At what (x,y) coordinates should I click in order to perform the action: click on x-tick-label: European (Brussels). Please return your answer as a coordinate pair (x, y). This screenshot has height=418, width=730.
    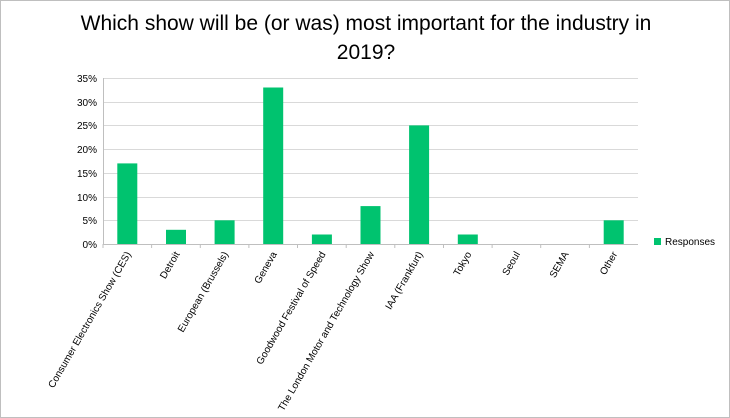
    Looking at the image, I should click on (203, 292).